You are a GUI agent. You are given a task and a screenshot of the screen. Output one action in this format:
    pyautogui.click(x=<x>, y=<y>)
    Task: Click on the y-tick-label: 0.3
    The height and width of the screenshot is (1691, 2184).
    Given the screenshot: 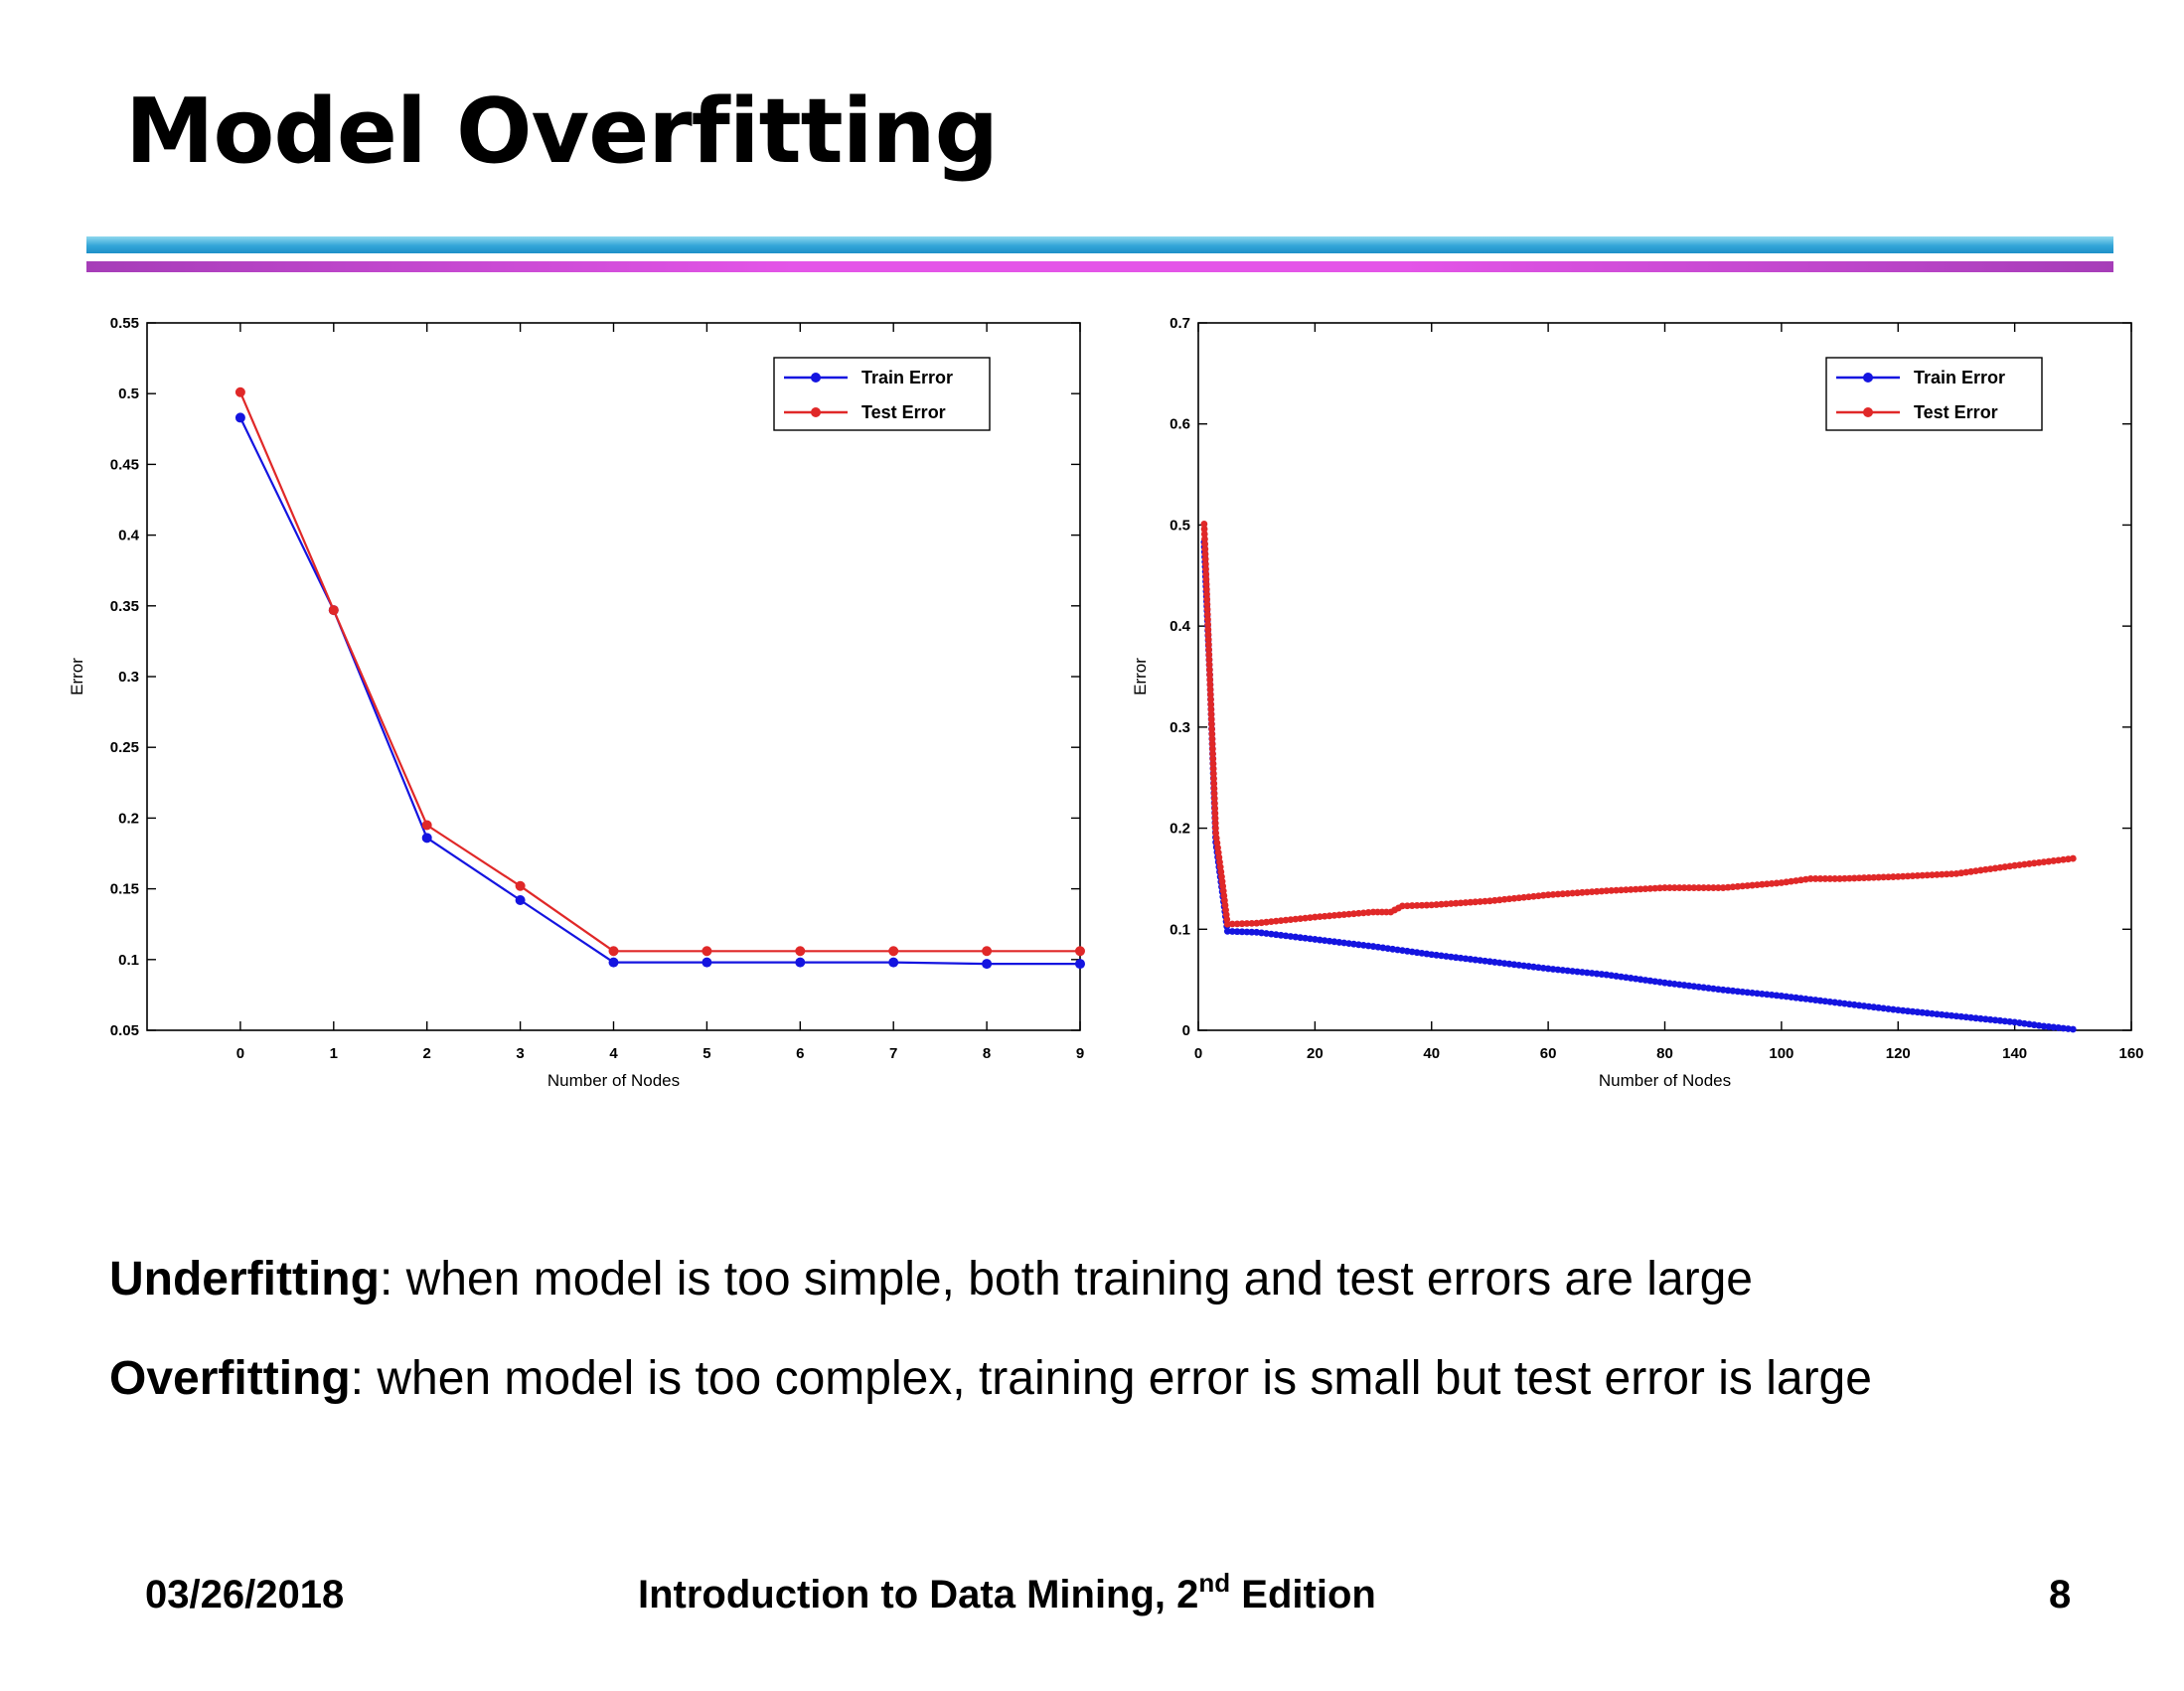 What is the action you would take?
    pyautogui.click(x=1180, y=727)
    